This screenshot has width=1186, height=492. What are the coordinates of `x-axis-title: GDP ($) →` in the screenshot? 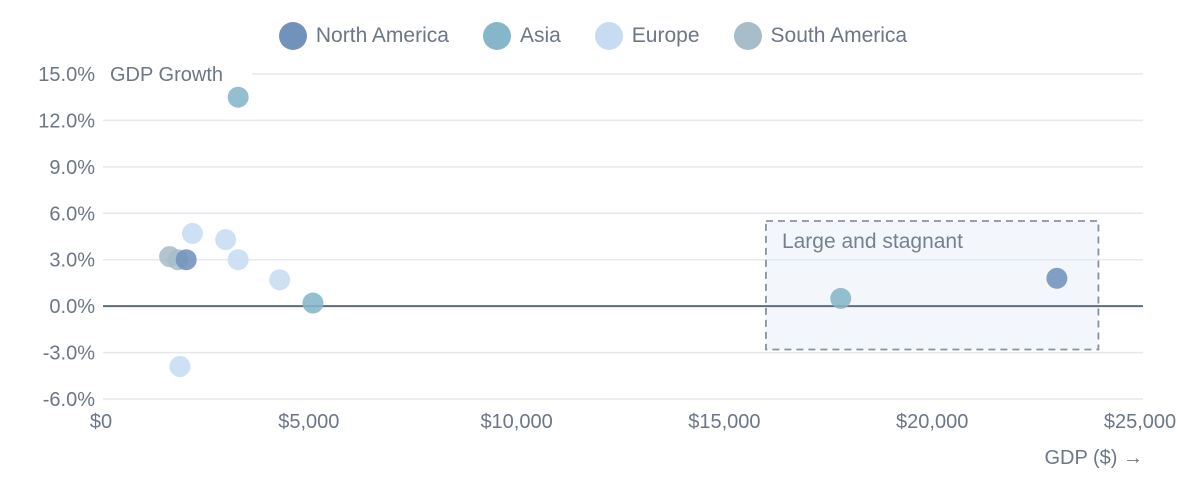 It's located at (1093, 458).